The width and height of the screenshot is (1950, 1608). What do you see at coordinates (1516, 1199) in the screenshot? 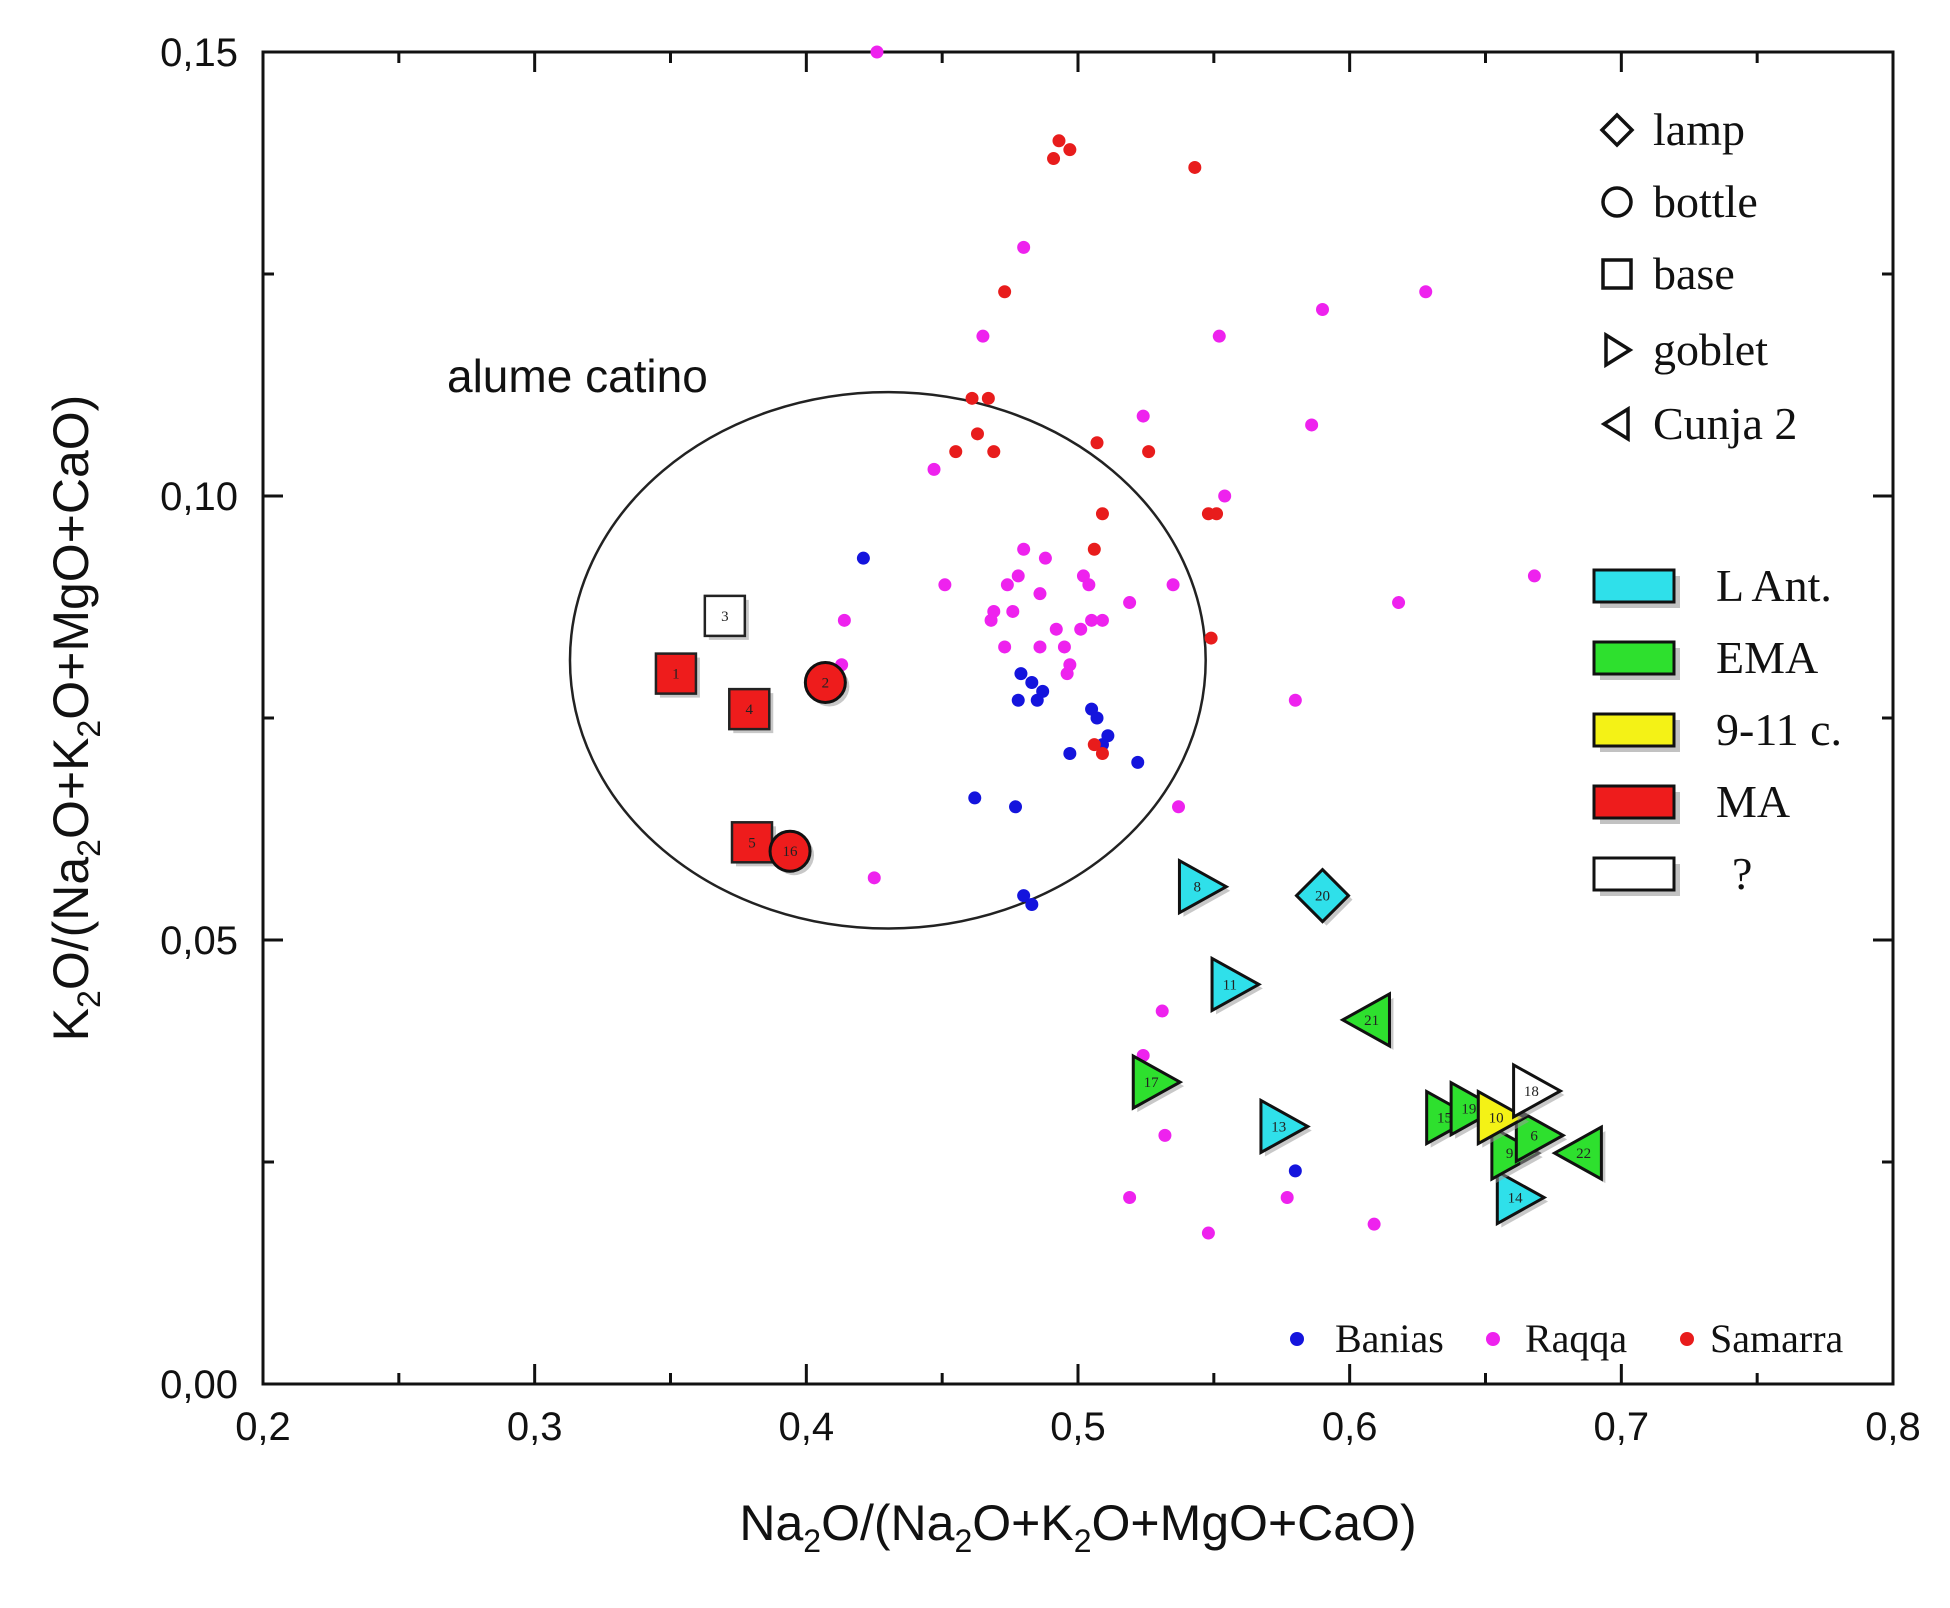
I see `sample-label: 14` at bounding box center [1516, 1199].